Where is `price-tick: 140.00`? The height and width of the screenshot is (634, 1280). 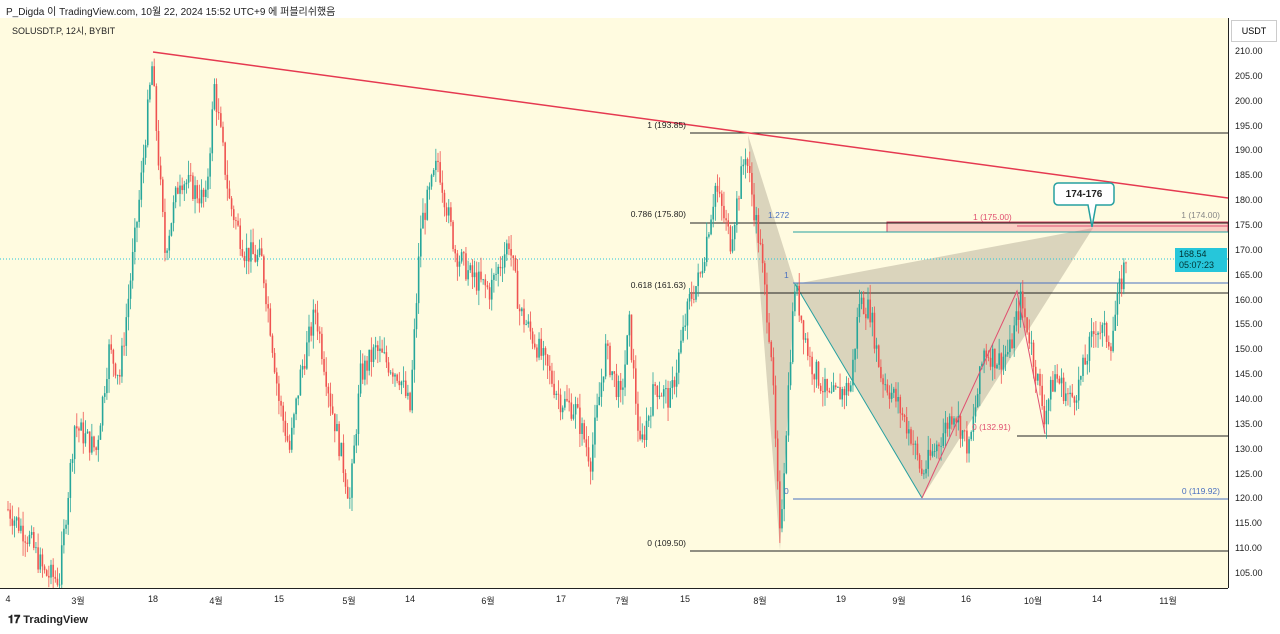
price-tick: 140.00 is located at coordinates (1249, 398).